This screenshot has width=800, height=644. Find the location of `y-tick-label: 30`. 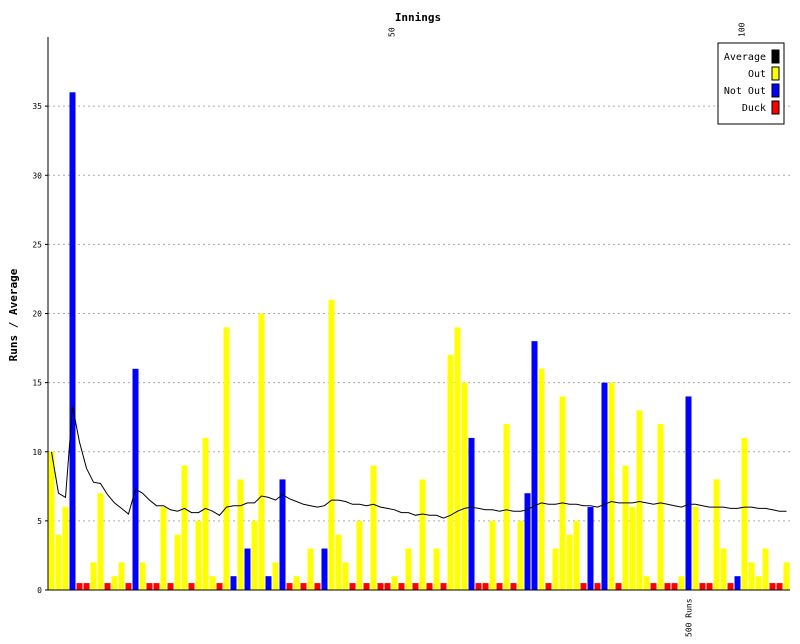

y-tick-label: 30 is located at coordinates (37, 175).